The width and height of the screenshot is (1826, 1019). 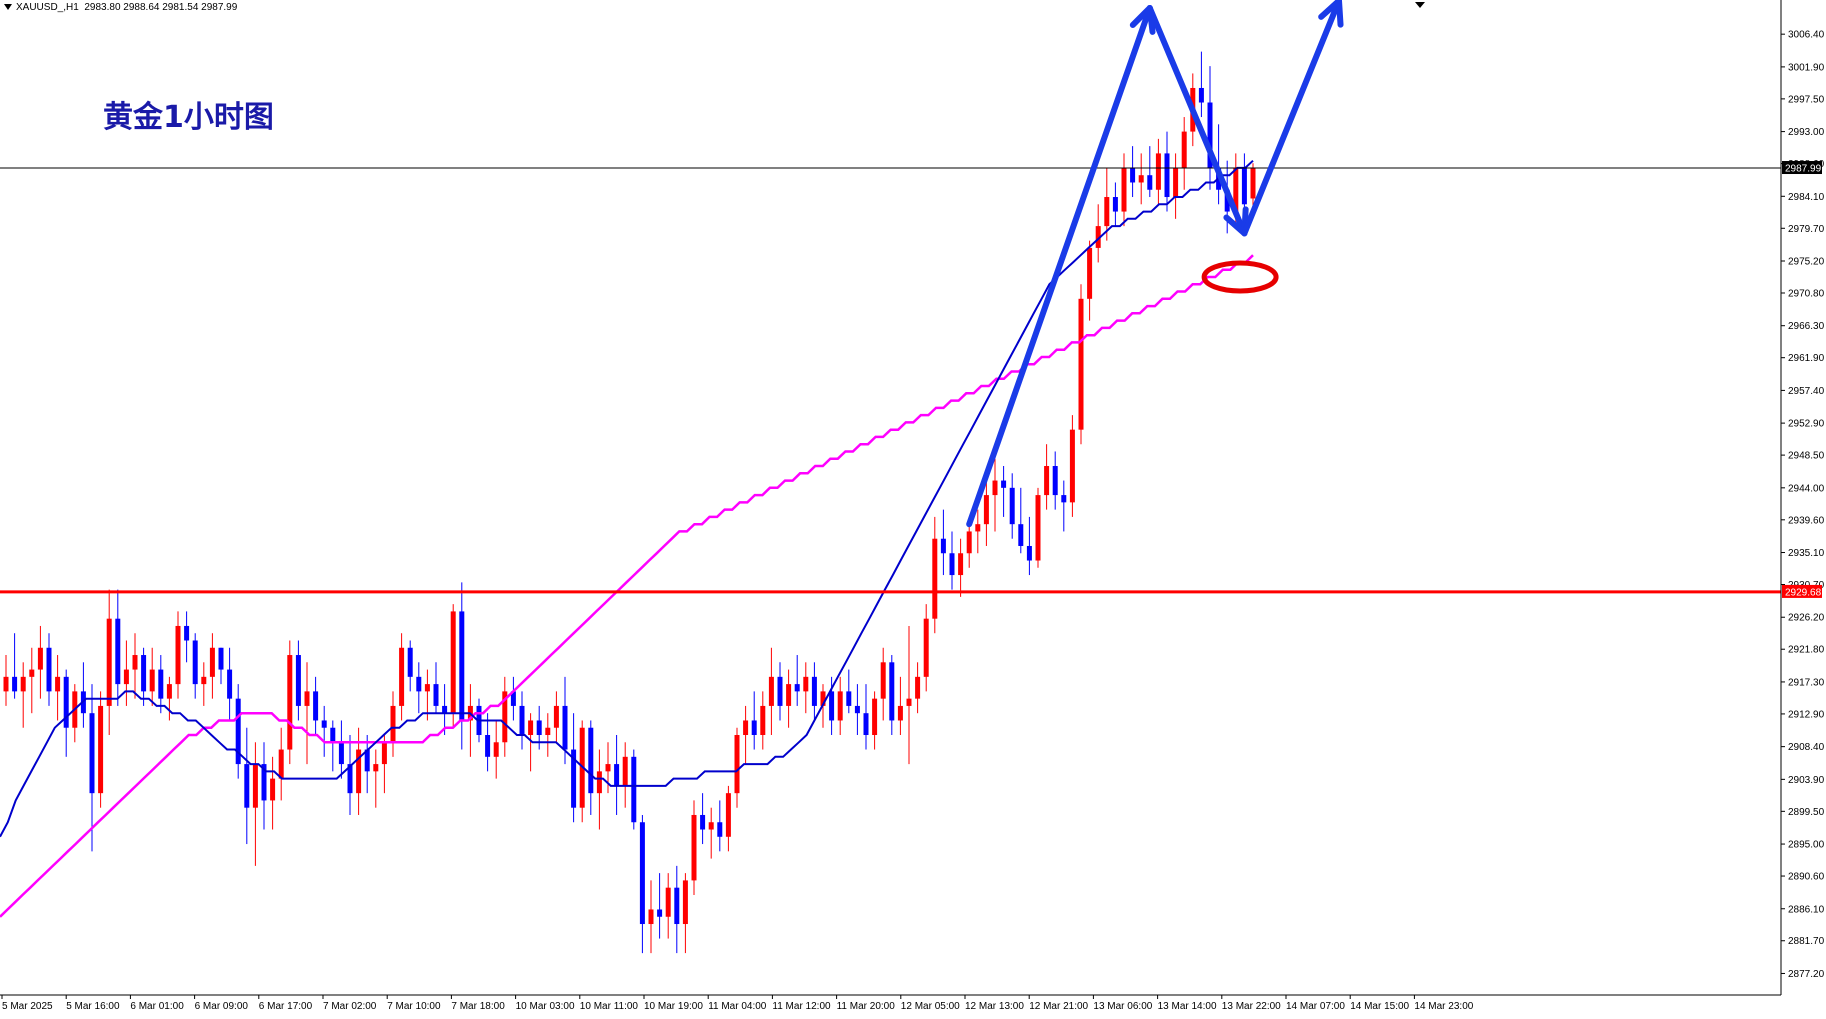 What do you see at coordinates (1155, 264) in the screenshot?
I see `annotations-layer` at bounding box center [1155, 264].